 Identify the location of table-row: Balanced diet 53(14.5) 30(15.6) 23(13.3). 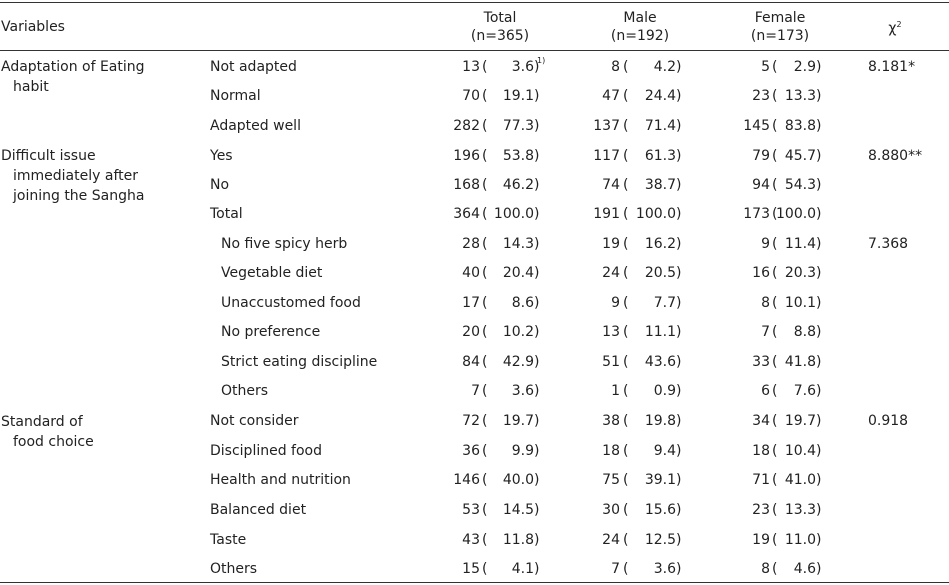
(474, 510).